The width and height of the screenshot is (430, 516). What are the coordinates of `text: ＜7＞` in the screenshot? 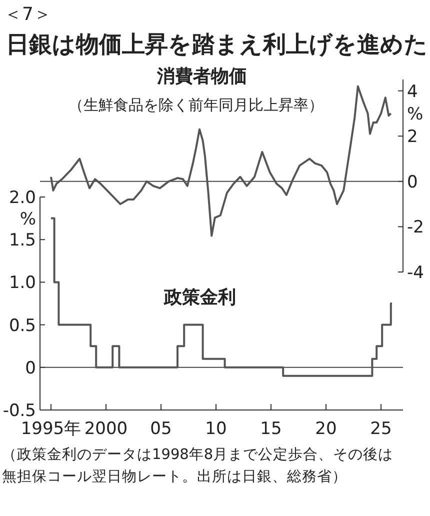 It's located at (28, 14).